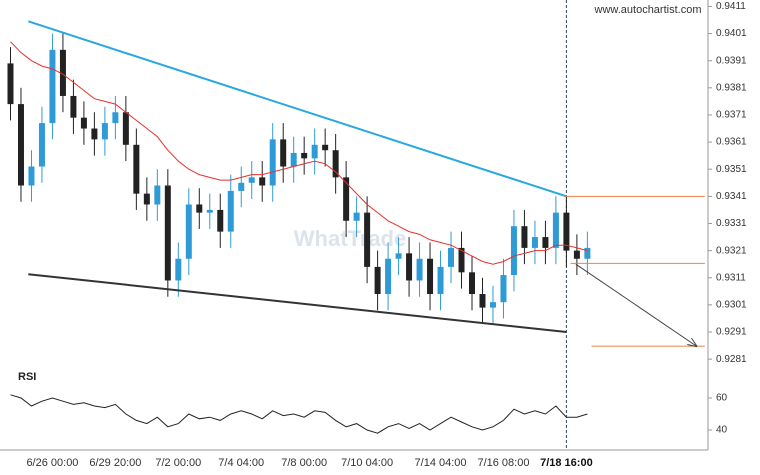 The height and width of the screenshot is (475, 760). I want to click on x-tick-label: 6/29 20:00, so click(115, 463).